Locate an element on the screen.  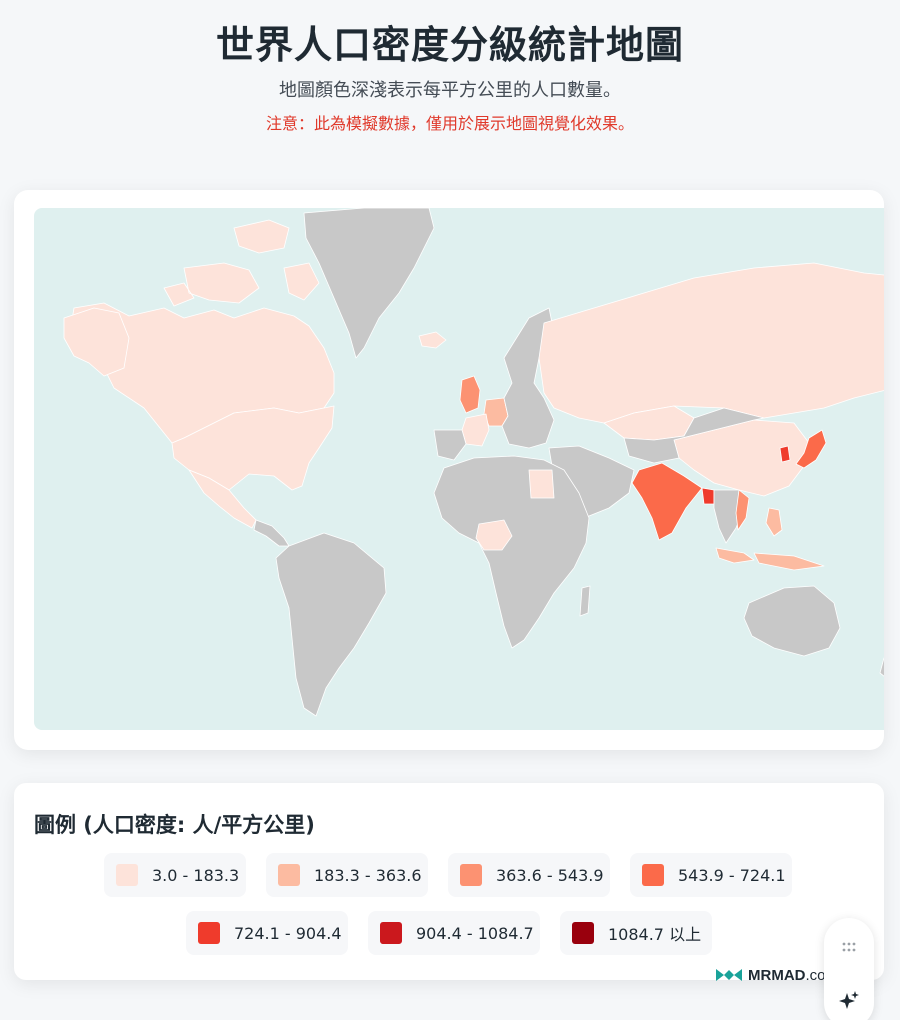
country-united-states-alaska is located at coordinates (96, 342).